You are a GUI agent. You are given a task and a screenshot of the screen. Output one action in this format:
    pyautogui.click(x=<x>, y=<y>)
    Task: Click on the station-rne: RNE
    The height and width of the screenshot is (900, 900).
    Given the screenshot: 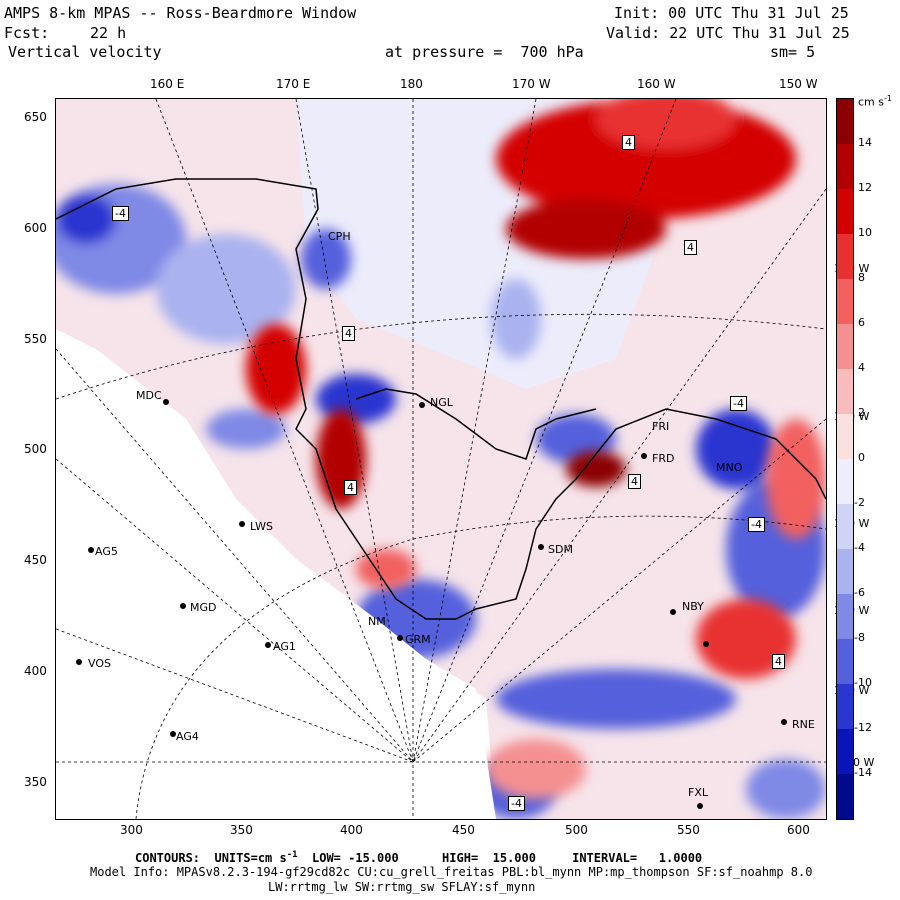 What is the action you would take?
    pyautogui.click(x=803, y=724)
    